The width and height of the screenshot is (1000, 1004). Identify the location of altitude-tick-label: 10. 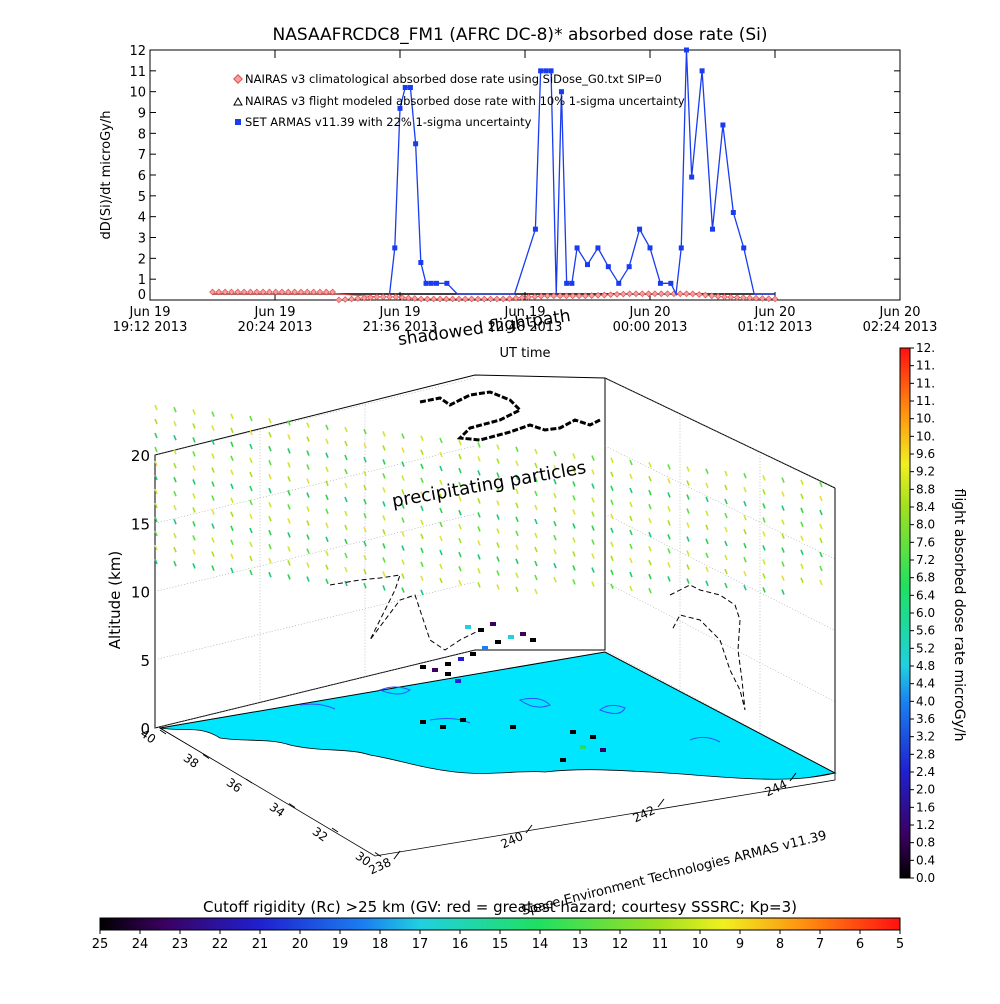
(140, 593).